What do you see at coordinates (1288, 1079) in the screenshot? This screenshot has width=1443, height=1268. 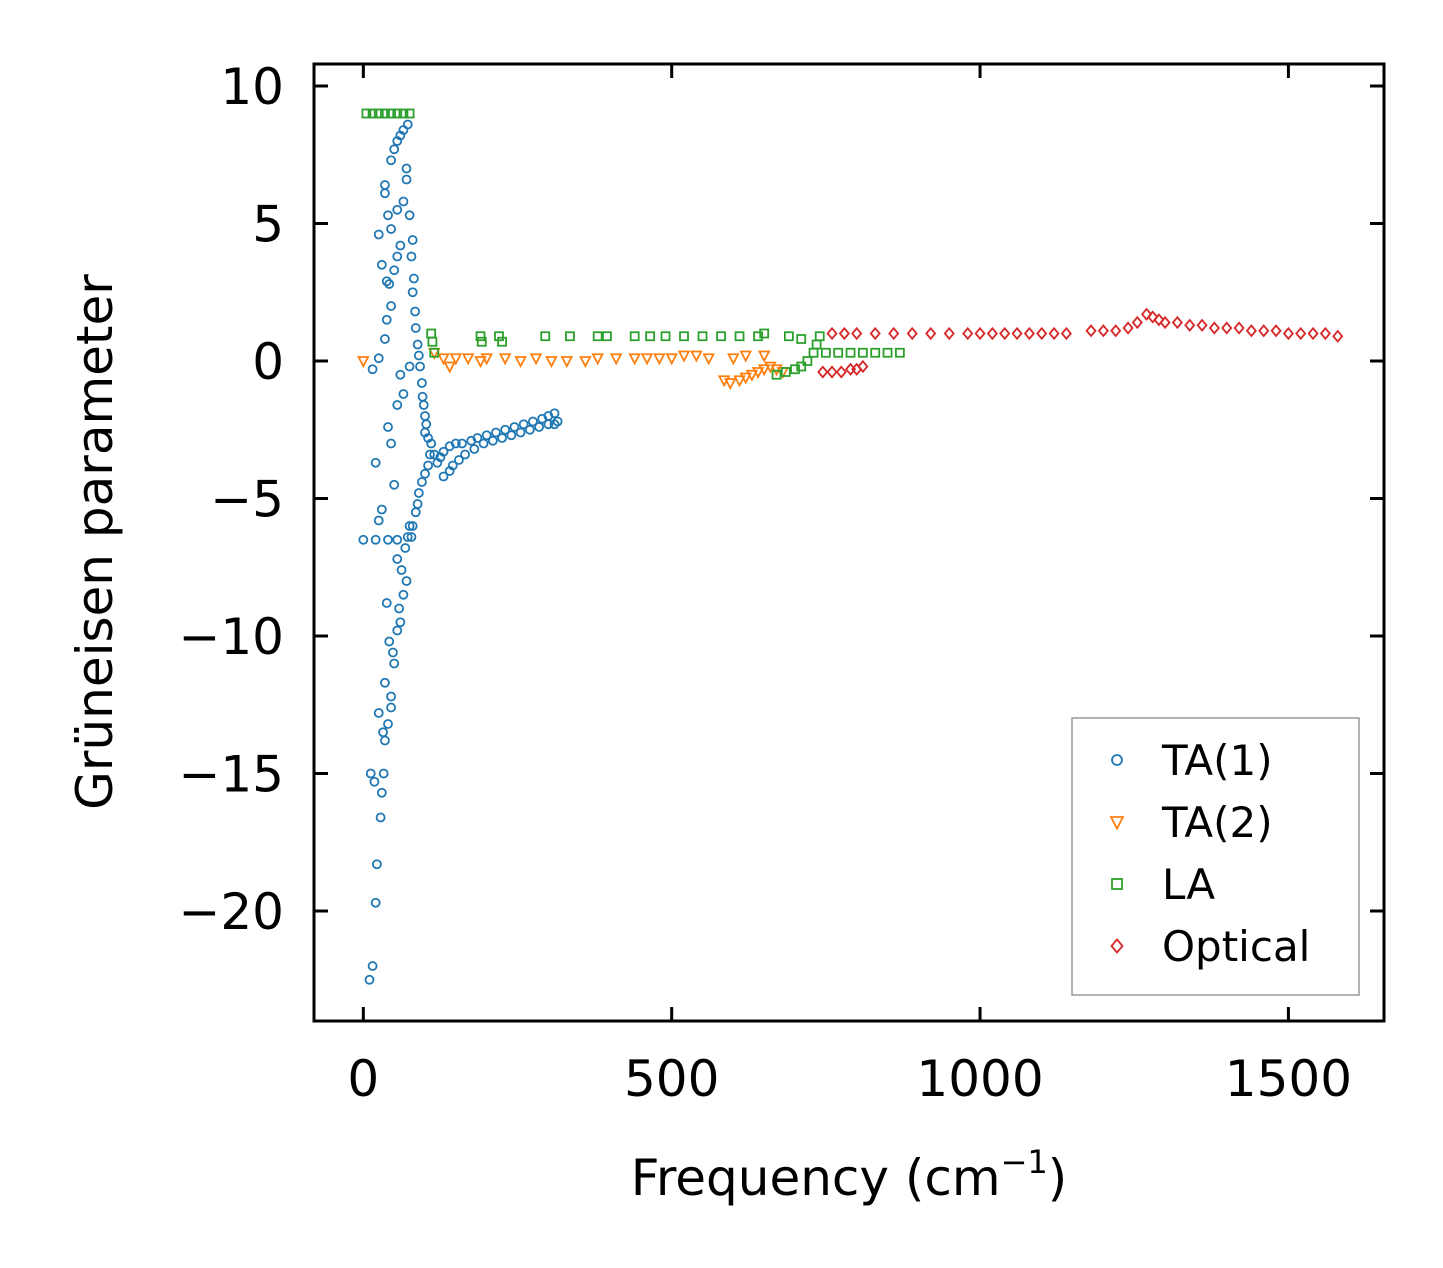 I see `x-tick-label: 1500` at bounding box center [1288, 1079].